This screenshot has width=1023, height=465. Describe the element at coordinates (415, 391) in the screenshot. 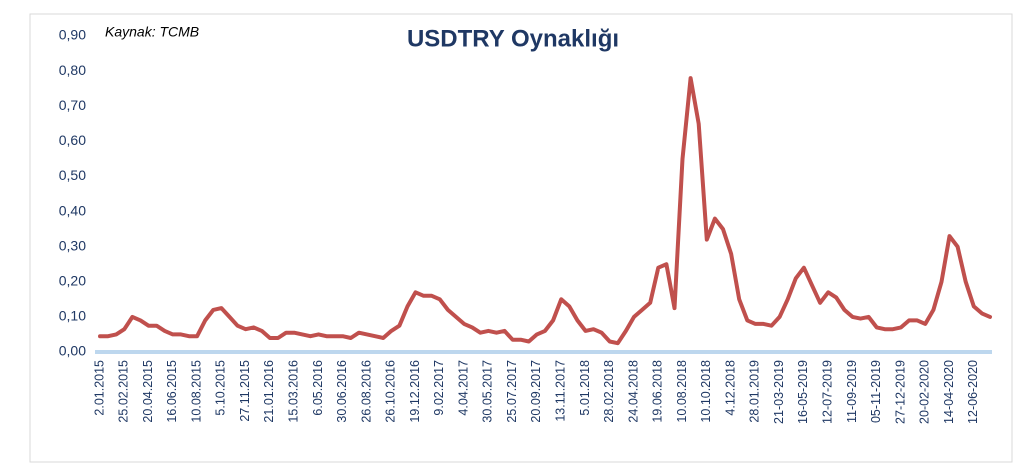

I see `x-tick-label: 19.12.2016` at that location.